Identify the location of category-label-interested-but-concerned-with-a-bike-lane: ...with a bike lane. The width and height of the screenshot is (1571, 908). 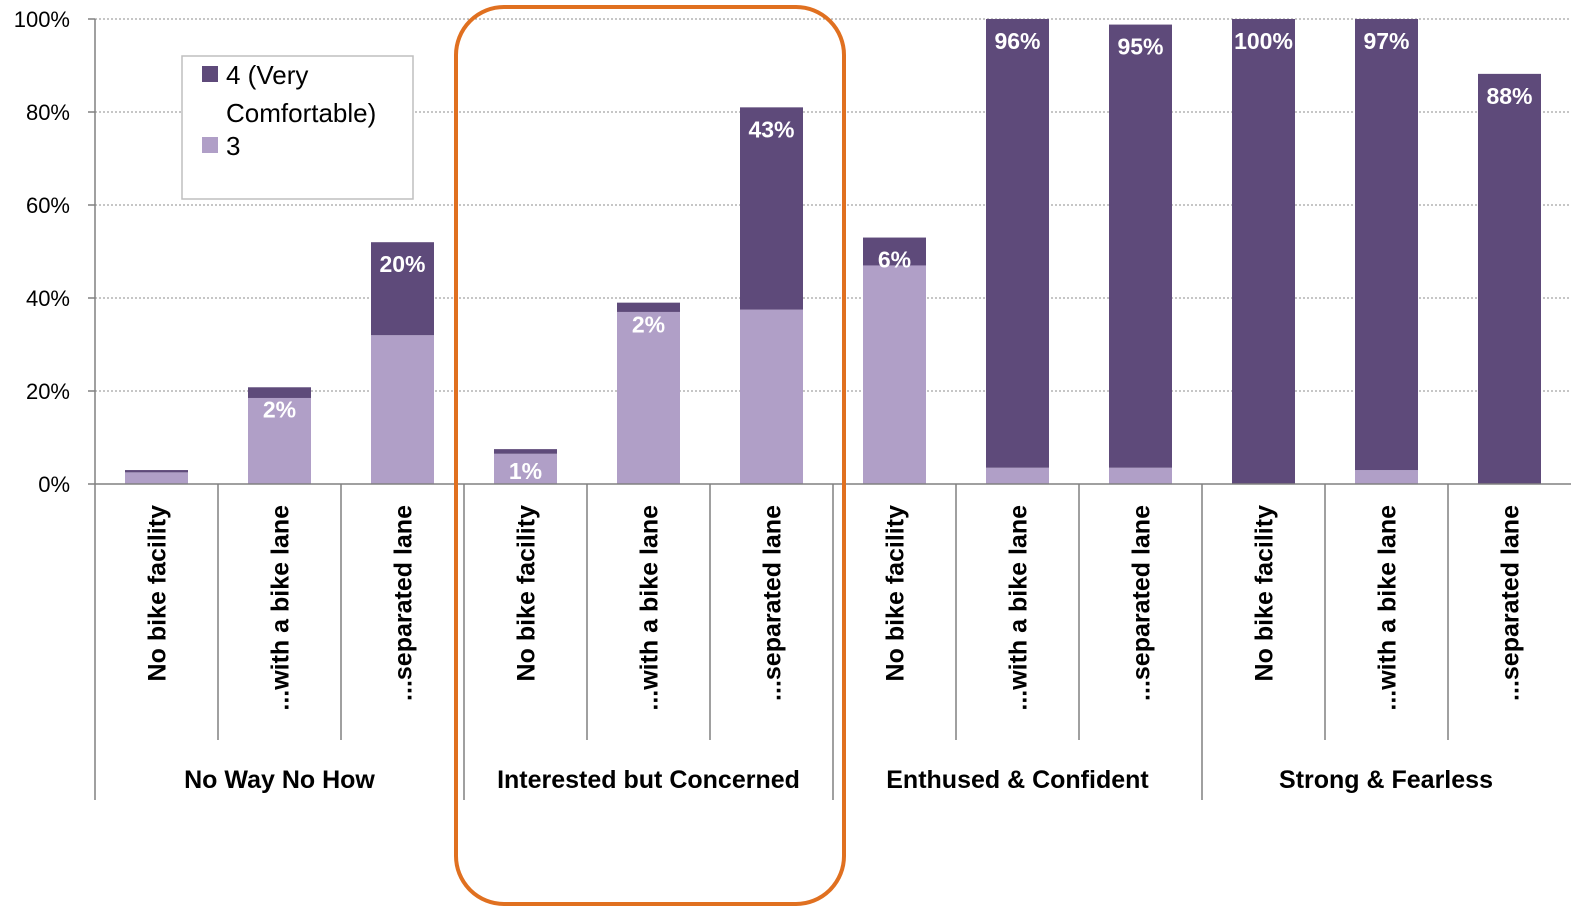
(650, 608).